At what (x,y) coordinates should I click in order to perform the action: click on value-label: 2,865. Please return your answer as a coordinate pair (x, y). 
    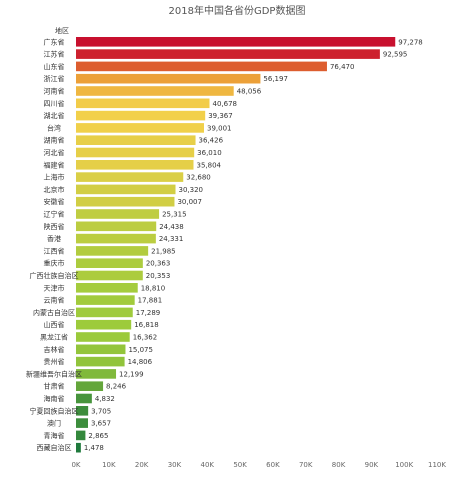
    Looking at the image, I should click on (98, 436).